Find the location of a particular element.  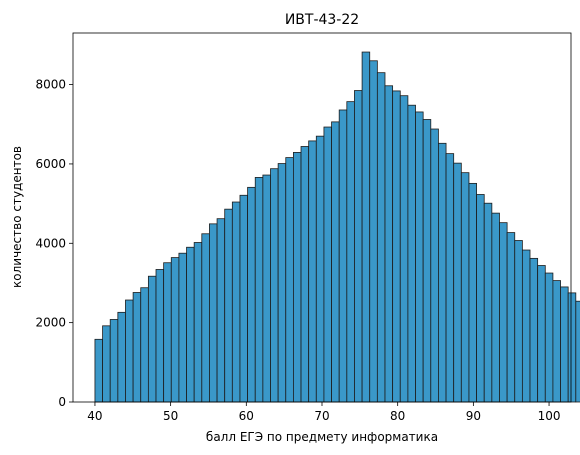

y-axis-ticks: 0 2000 4000 6000 8000 is located at coordinates (54, 243).